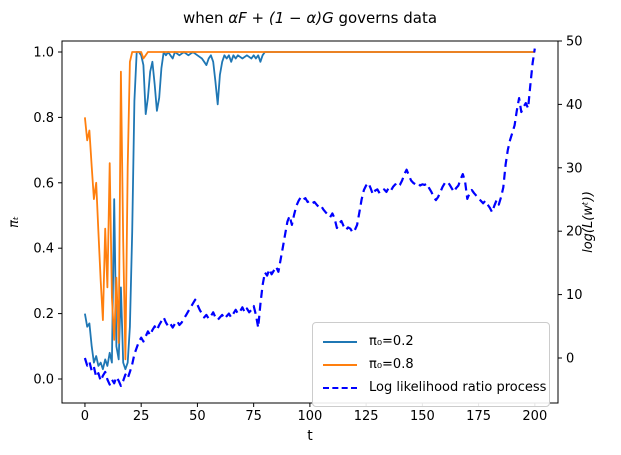  Describe the element at coordinates (253, 416) in the screenshot. I see `x-tick-label: 75` at that location.